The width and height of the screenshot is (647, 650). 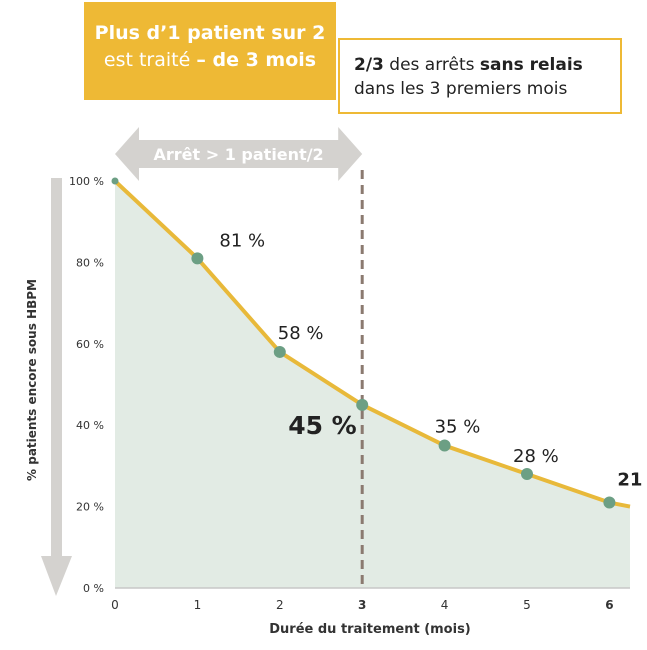 What do you see at coordinates (632, 480) in the screenshot?
I see `data-label: 21 %` at bounding box center [632, 480].